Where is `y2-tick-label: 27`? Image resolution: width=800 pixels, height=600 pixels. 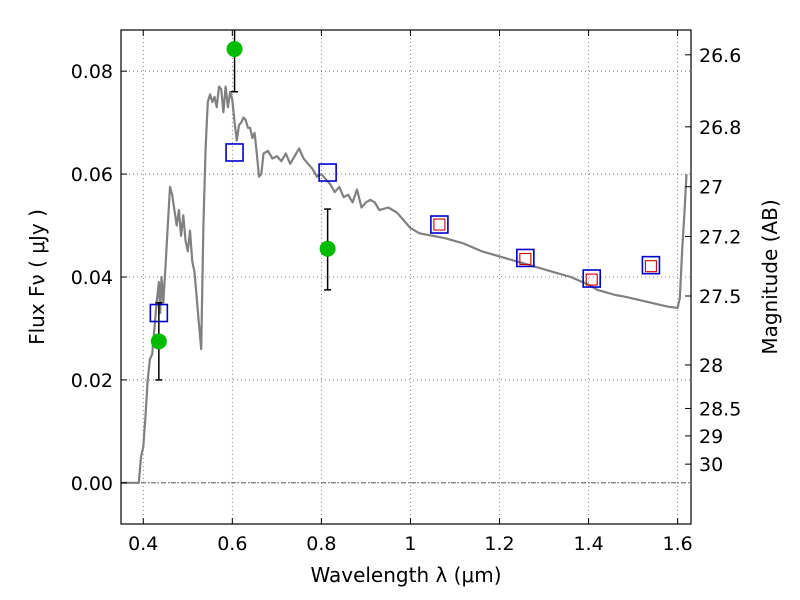 y2-tick-label: 27 is located at coordinates (711, 188).